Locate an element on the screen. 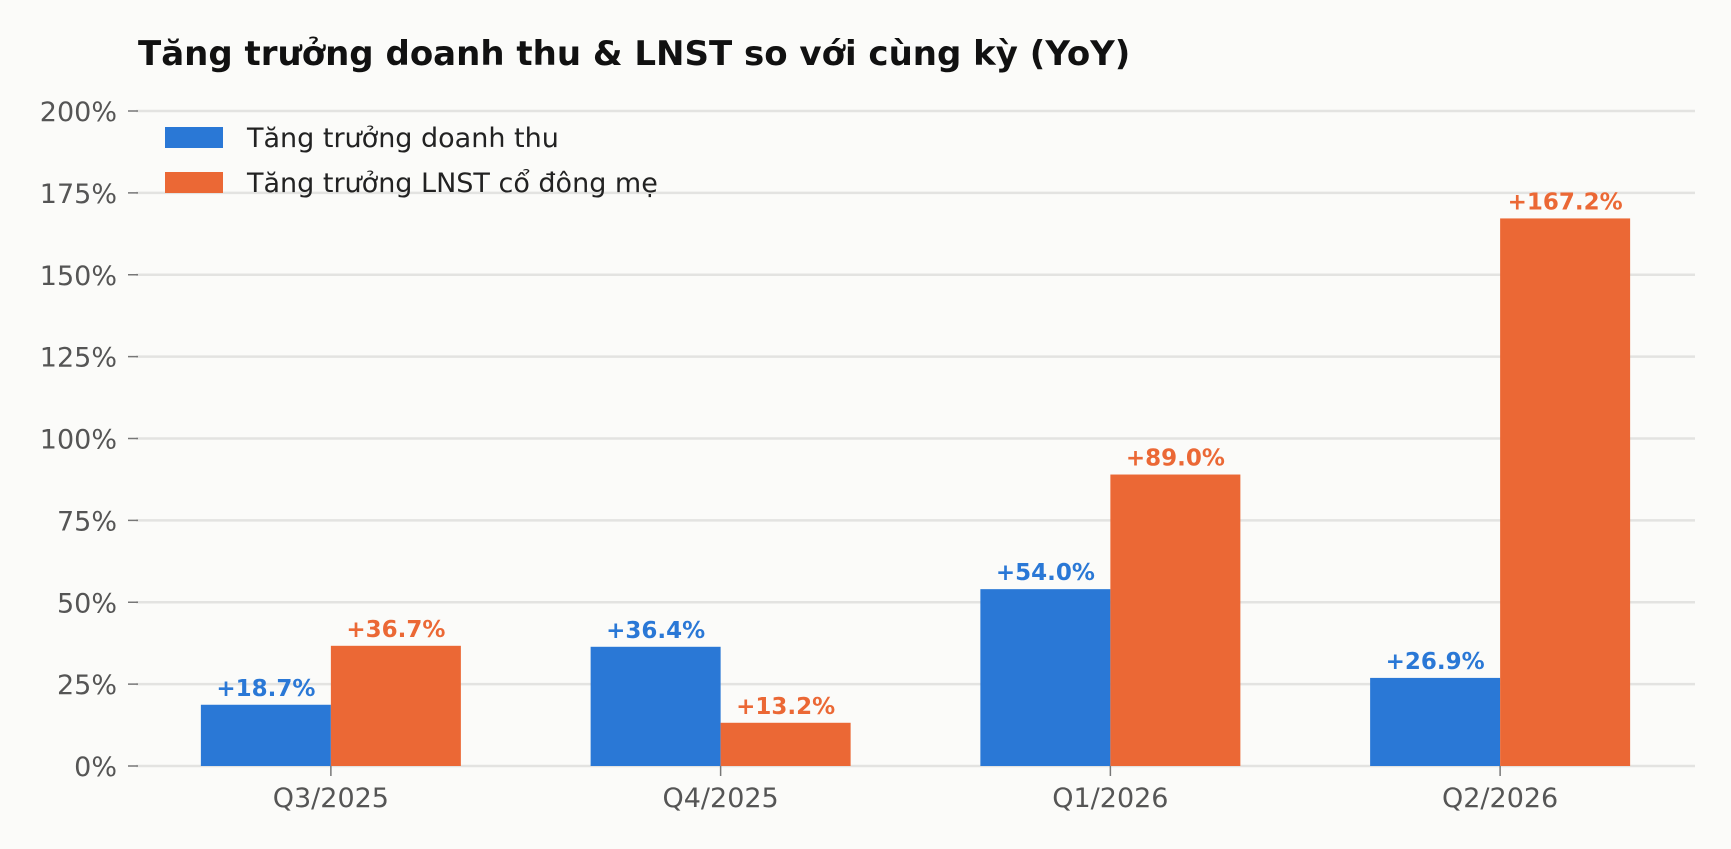  y-tick-label: 175% is located at coordinates (78, 194).